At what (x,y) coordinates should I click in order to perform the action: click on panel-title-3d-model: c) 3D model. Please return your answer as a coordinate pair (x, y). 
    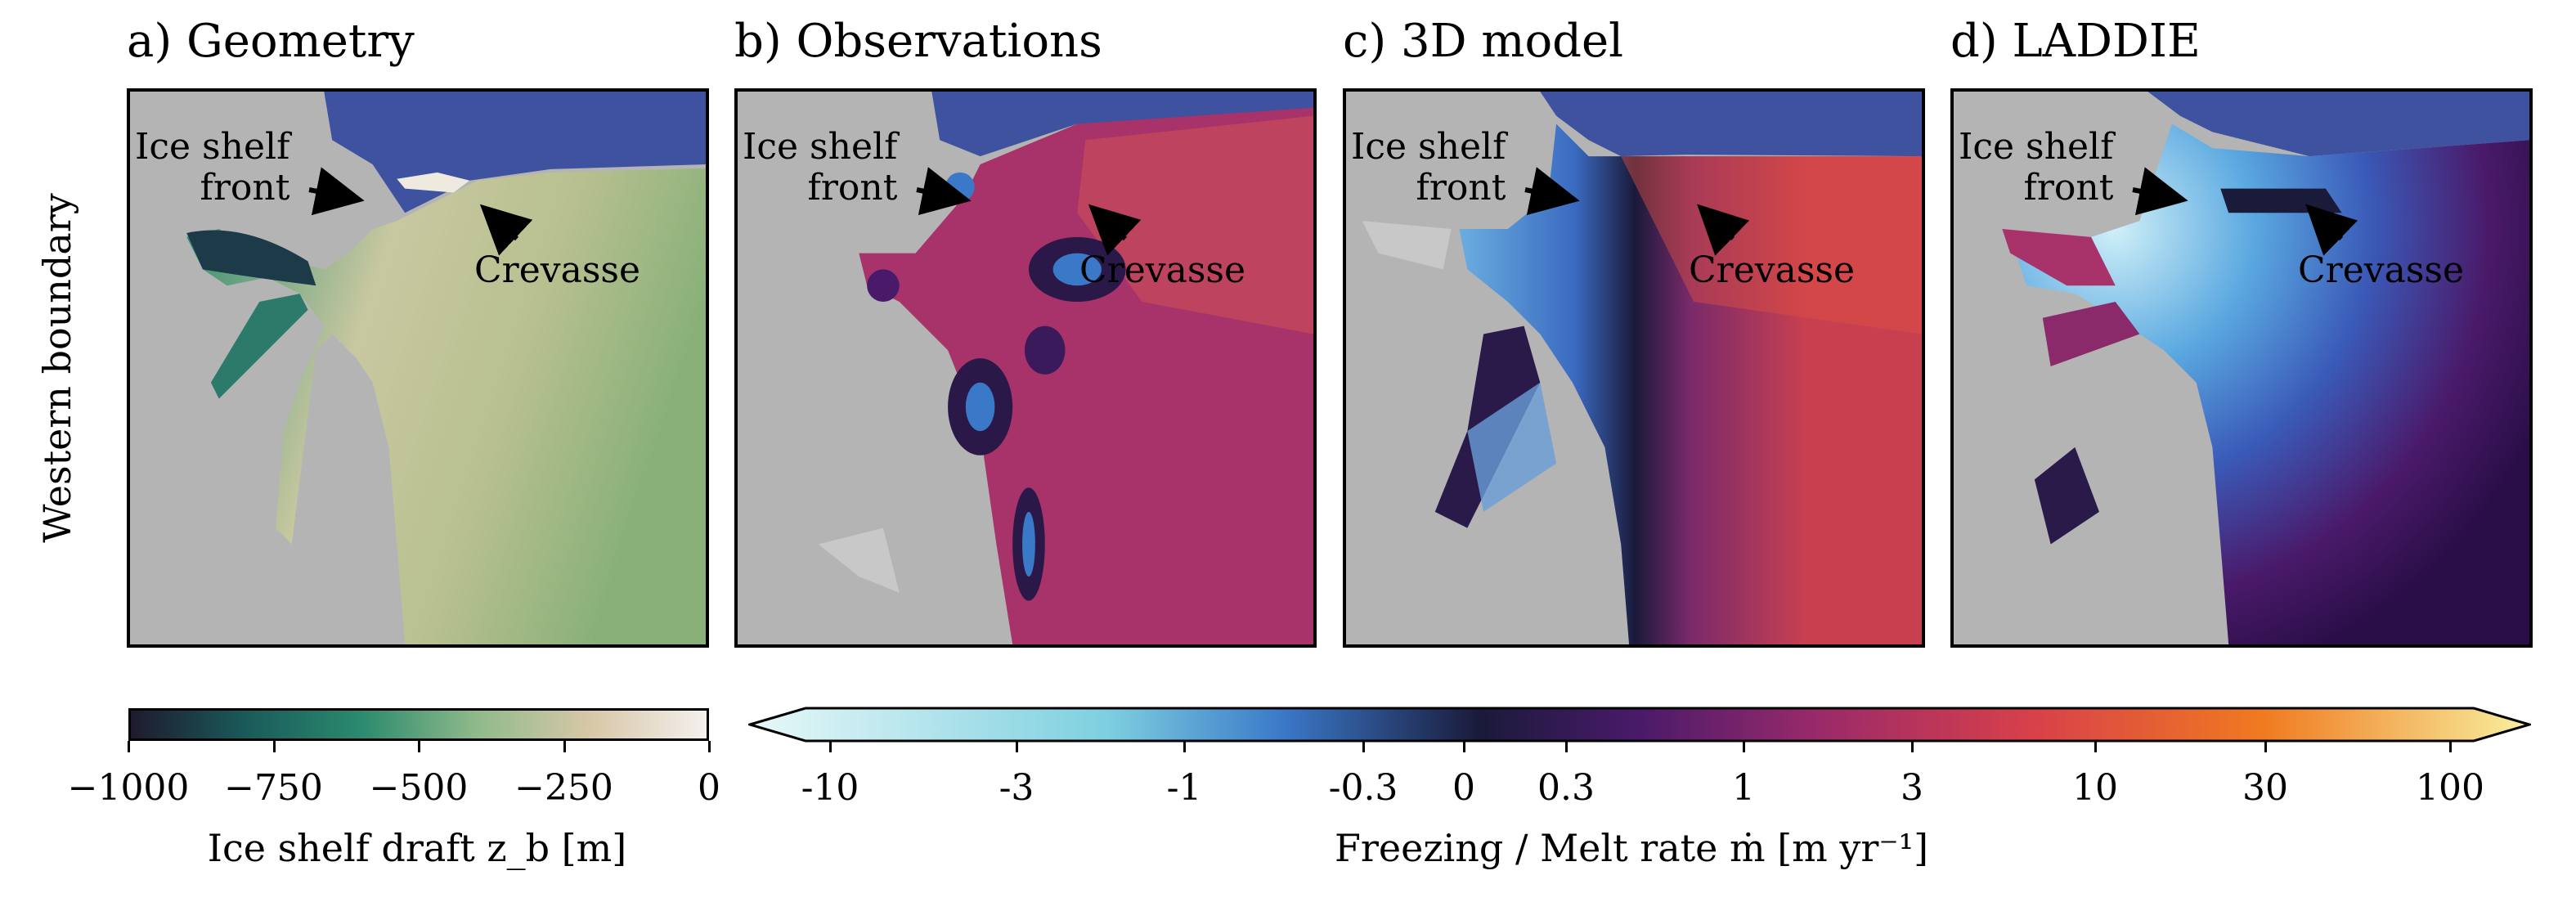
    Looking at the image, I should click on (1483, 41).